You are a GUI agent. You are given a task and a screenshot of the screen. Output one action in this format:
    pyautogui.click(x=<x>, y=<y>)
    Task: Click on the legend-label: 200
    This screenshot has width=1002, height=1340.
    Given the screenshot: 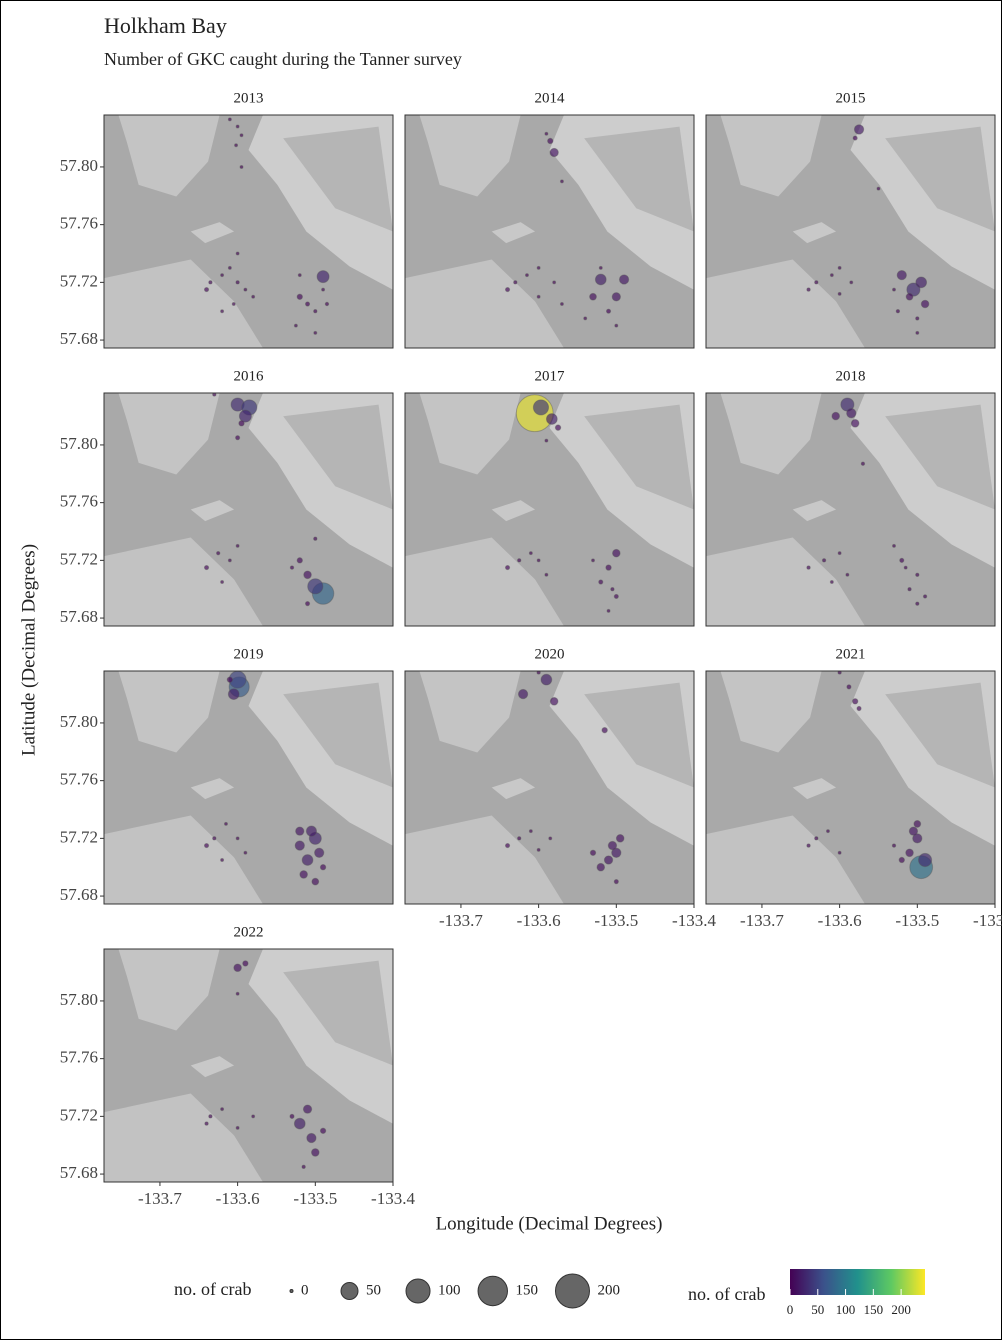 What is the action you would take?
    pyautogui.click(x=608, y=1290)
    